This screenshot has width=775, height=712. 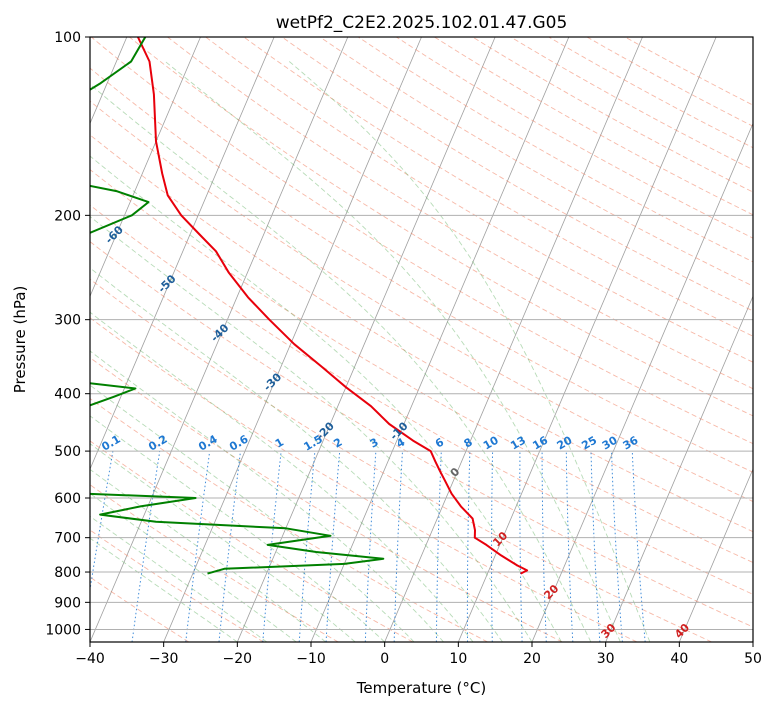 What do you see at coordinates (67, 499) in the screenshot?
I see `y-tick-label: 600` at bounding box center [67, 499].